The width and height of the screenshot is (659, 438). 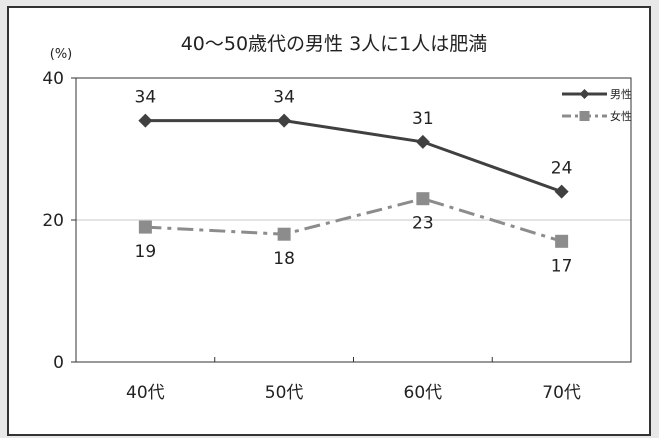 What do you see at coordinates (53, 79) in the screenshot?
I see `y-tick-label-2: 40` at bounding box center [53, 79].